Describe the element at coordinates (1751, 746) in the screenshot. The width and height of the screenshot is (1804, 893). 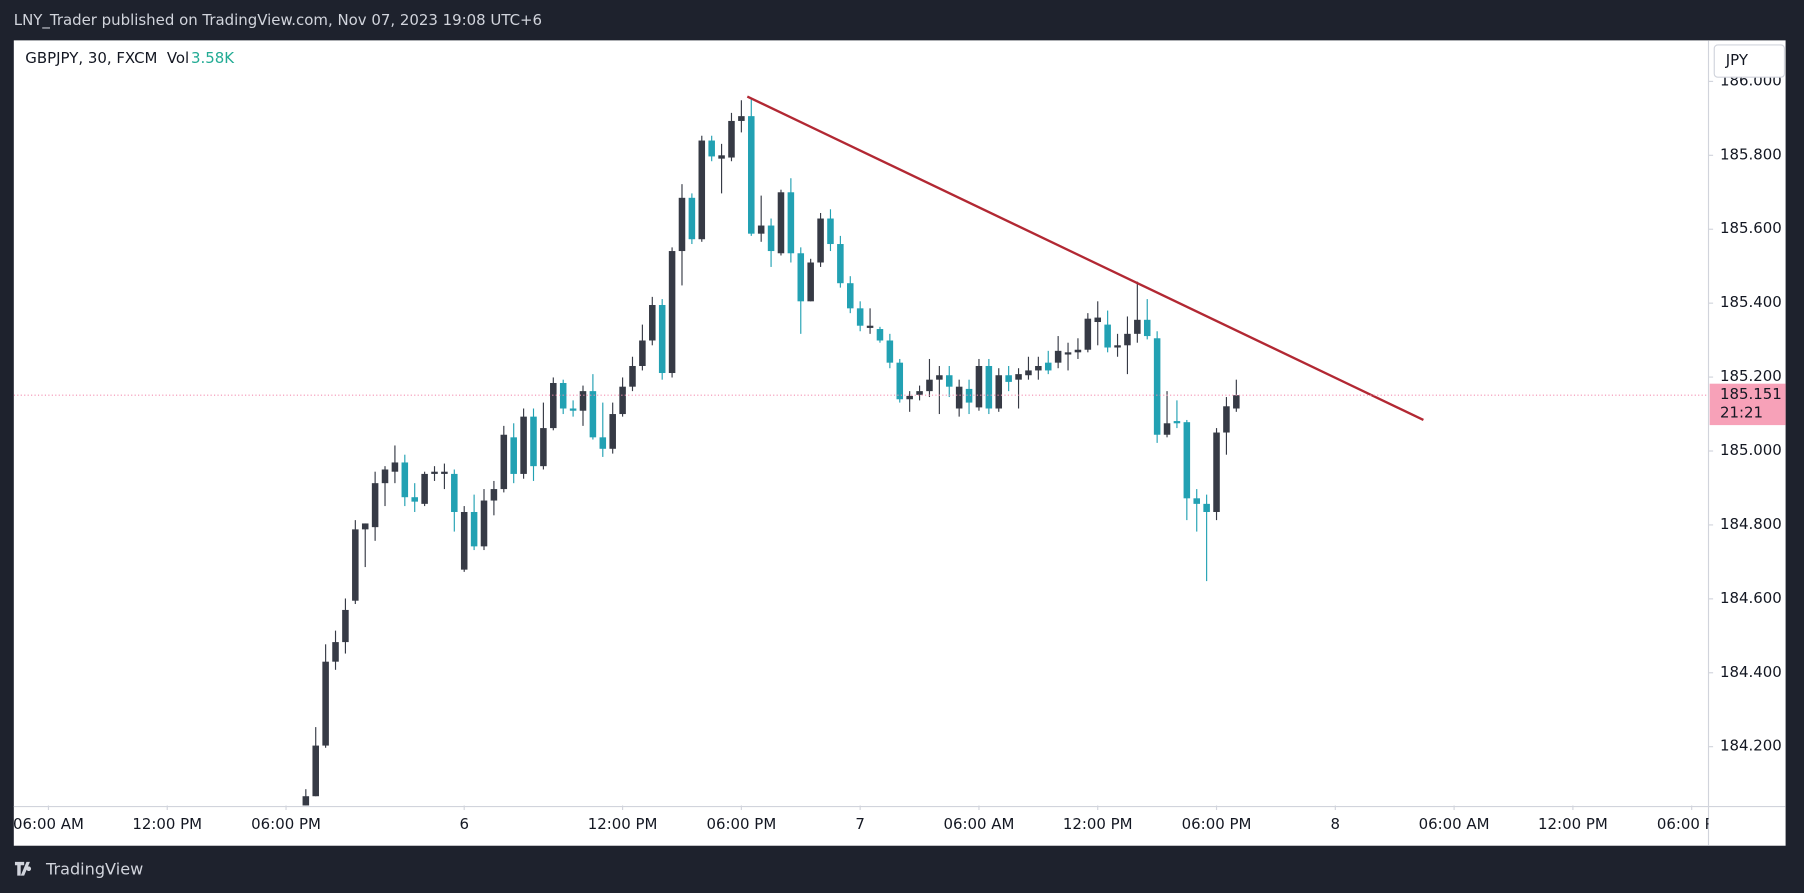
I see `y-tick-label: 184.200` at that location.